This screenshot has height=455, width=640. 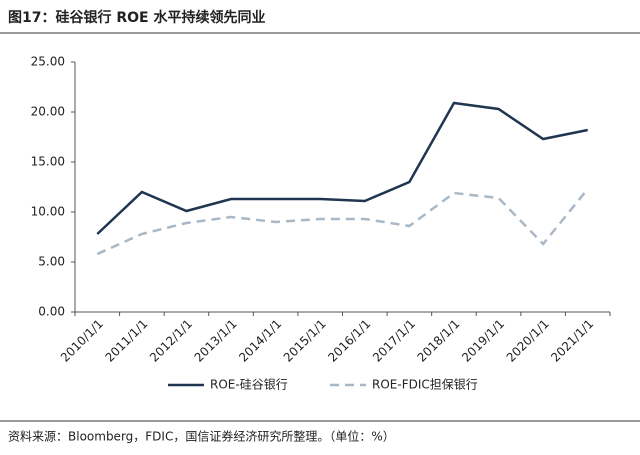 What do you see at coordinates (528, 341) in the screenshot?
I see `x-tick-label: 2020/1/1` at bounding box center [528, 341].